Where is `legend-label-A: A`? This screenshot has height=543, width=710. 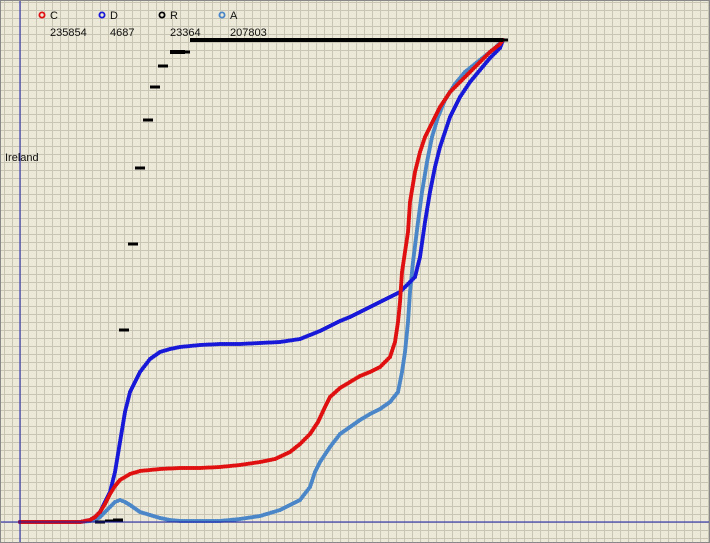
legend-label-A: A is located at coordinates (234, 16).